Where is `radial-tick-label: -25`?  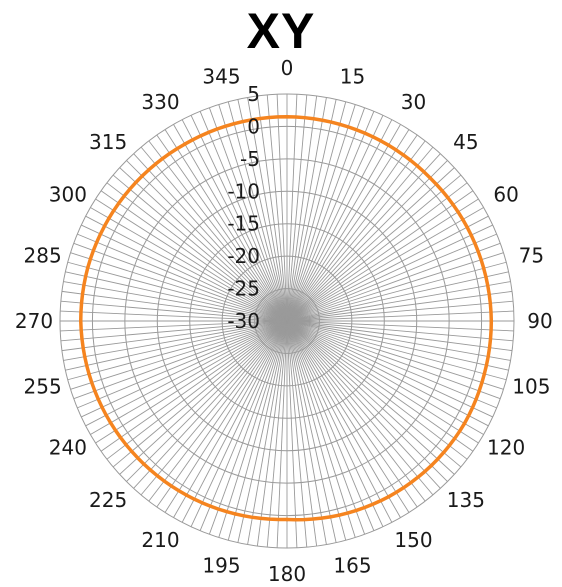
radial-tick-label: -25 is located at coordinates (243, 289).